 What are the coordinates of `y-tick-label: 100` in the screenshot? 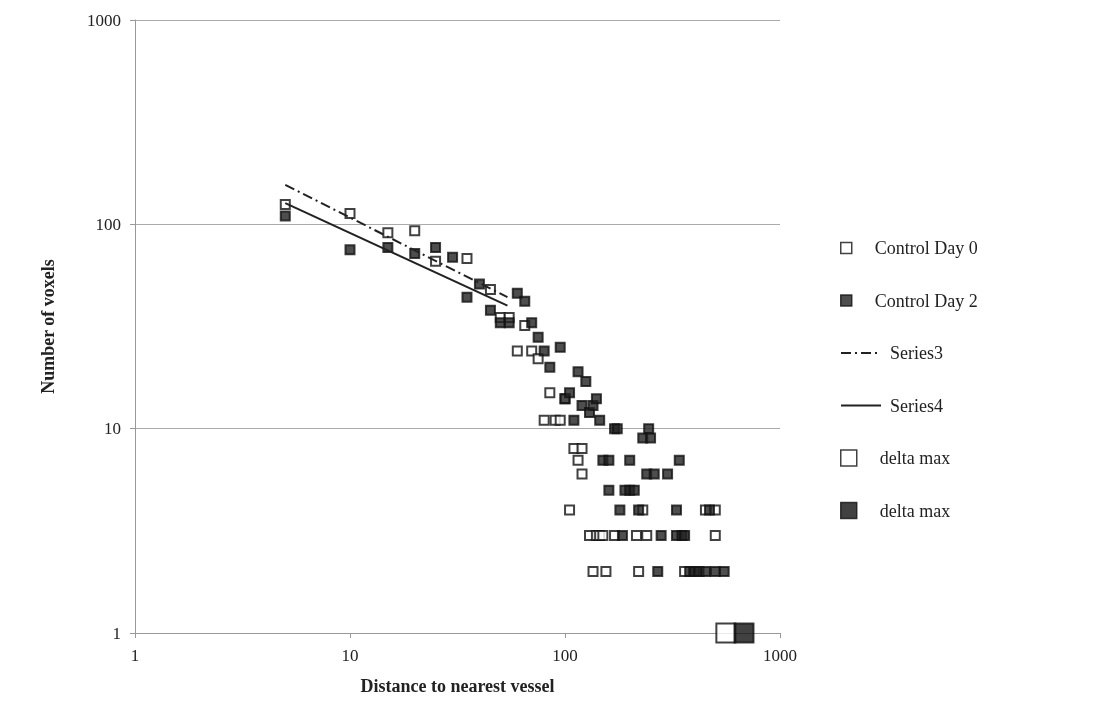 It's located at (108, 224).